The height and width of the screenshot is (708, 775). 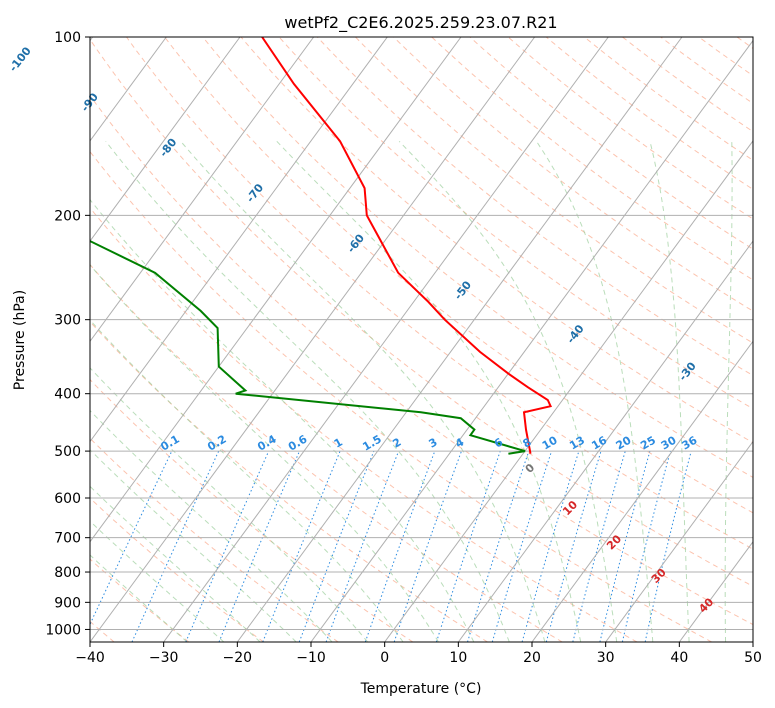 I want to click on x-tick-label: 40, so click(x=679, y=658).